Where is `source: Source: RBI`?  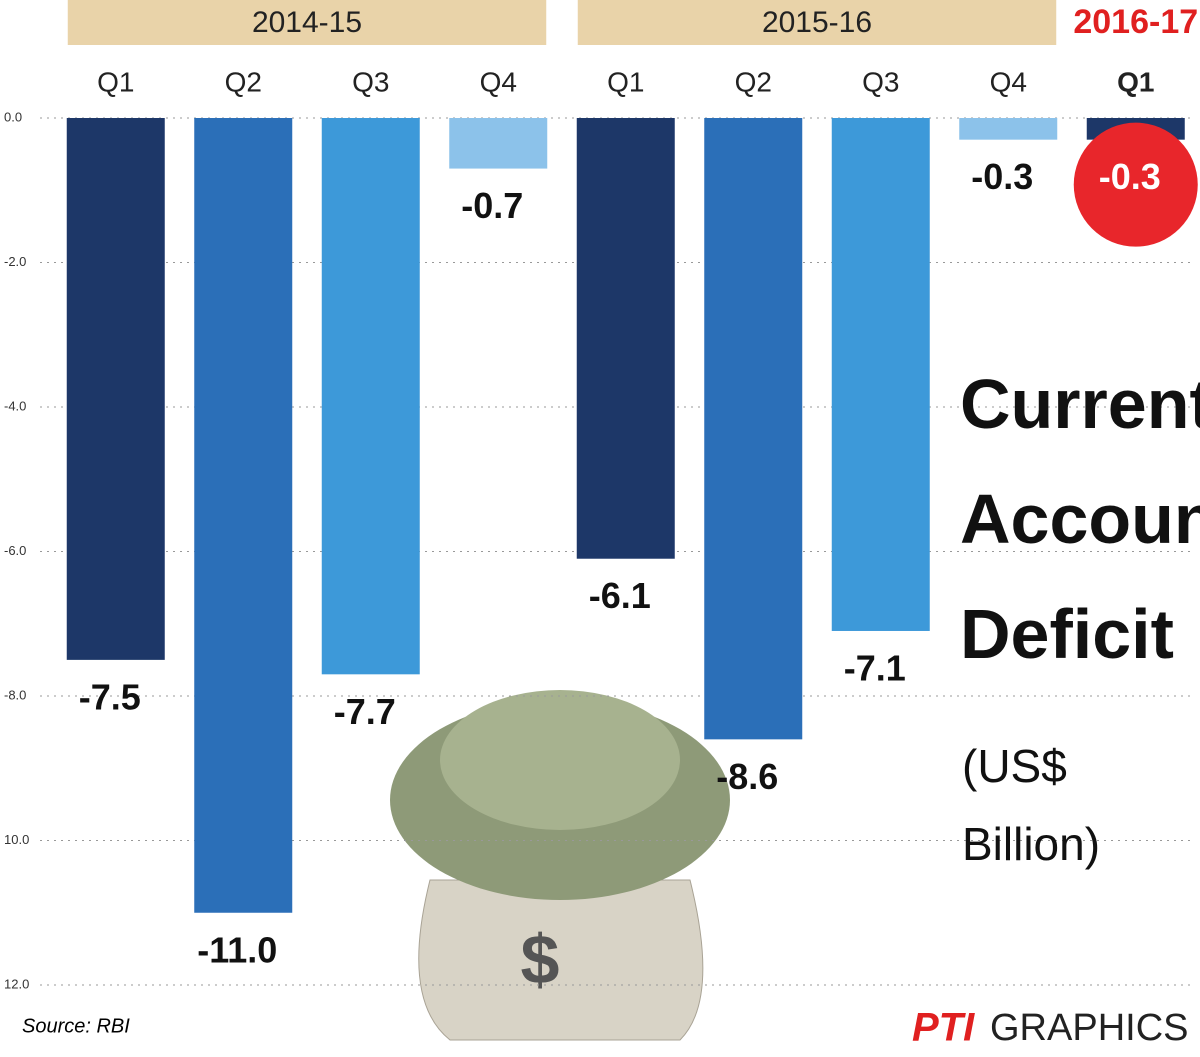 source: Source: RBI is located at coordinates (76, 1026).